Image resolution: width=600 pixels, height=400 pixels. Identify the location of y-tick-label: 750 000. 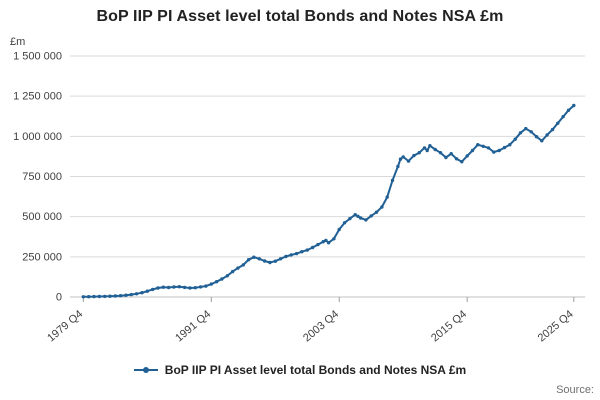
(42, 177).